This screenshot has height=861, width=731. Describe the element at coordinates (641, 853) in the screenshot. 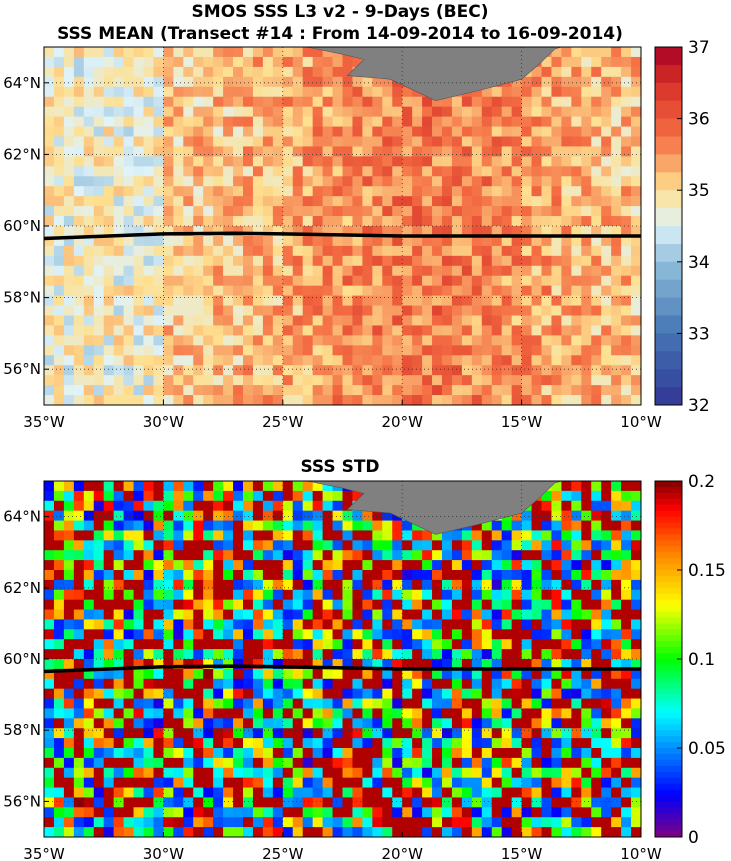

I see `std-x-tick-label: 10°W` at that location.